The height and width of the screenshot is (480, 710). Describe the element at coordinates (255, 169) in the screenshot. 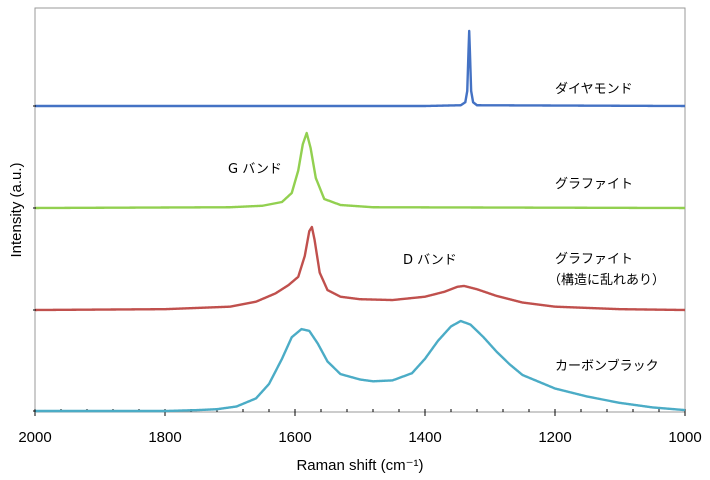

I see `annotation-g-band: G バンド` at that location.